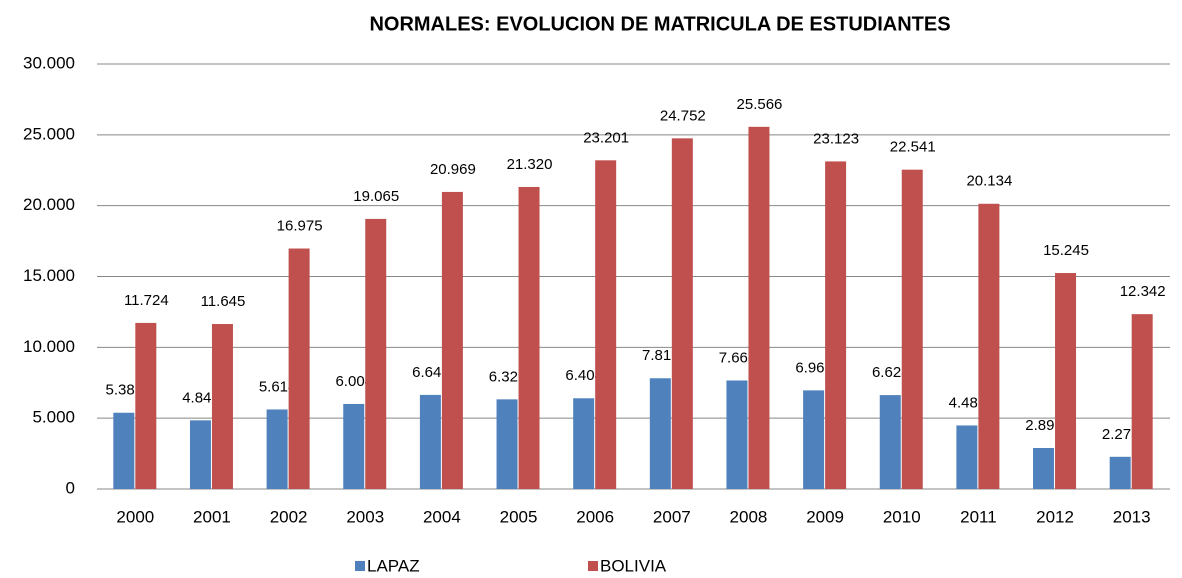 The image size is (1182, 578). I want to click on data-label: 6.004, so click(354, 381).